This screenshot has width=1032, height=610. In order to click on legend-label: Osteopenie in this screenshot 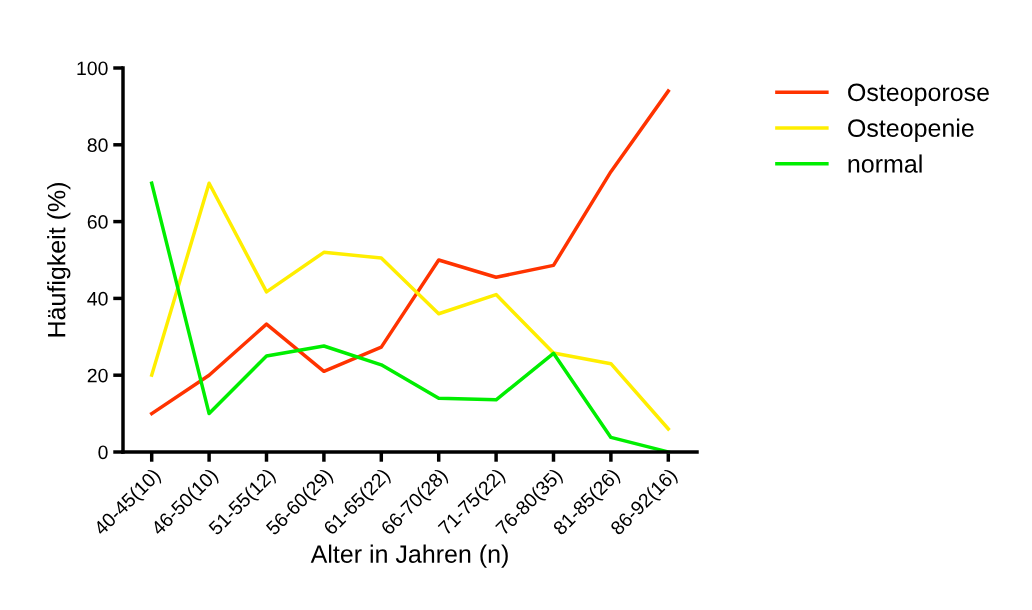, I will do `click(911, 130)`.